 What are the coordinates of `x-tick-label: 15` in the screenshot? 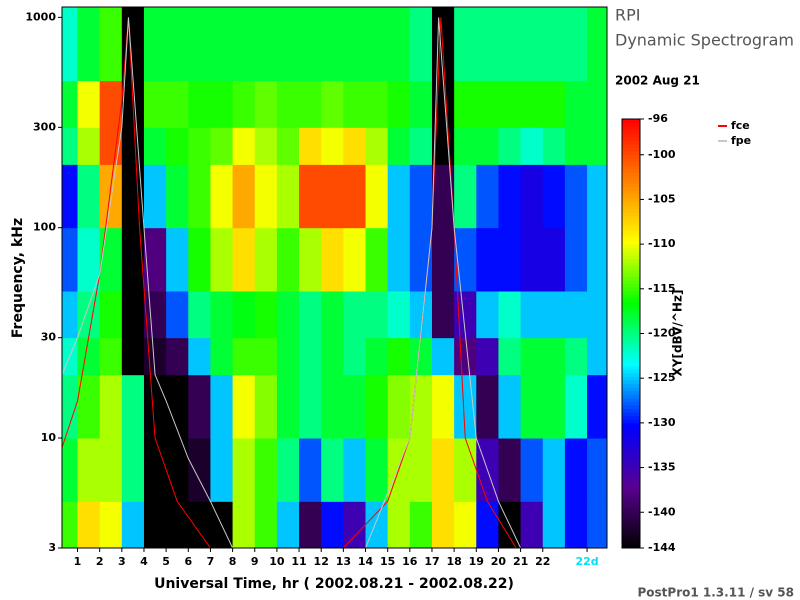 It's located at (387, 561).